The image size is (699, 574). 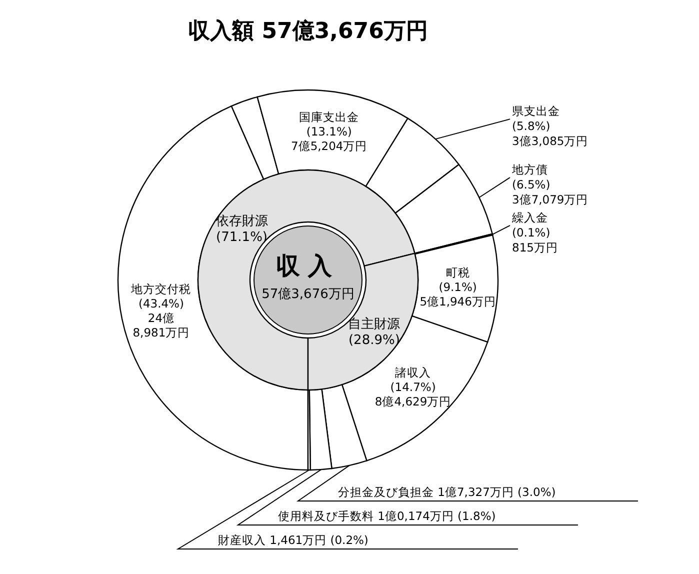 I want to click on data-label: (0.1%) 815万円, so click(x=535, y=239).